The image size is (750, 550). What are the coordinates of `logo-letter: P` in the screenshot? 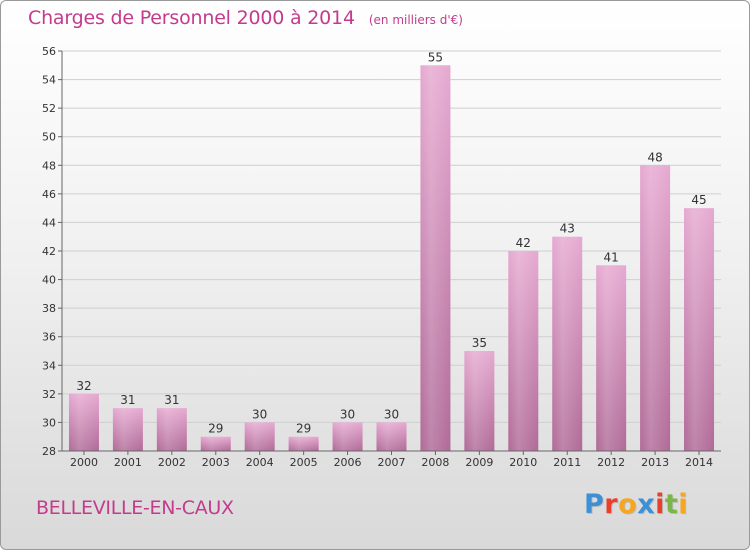 It's located at (594, 504).